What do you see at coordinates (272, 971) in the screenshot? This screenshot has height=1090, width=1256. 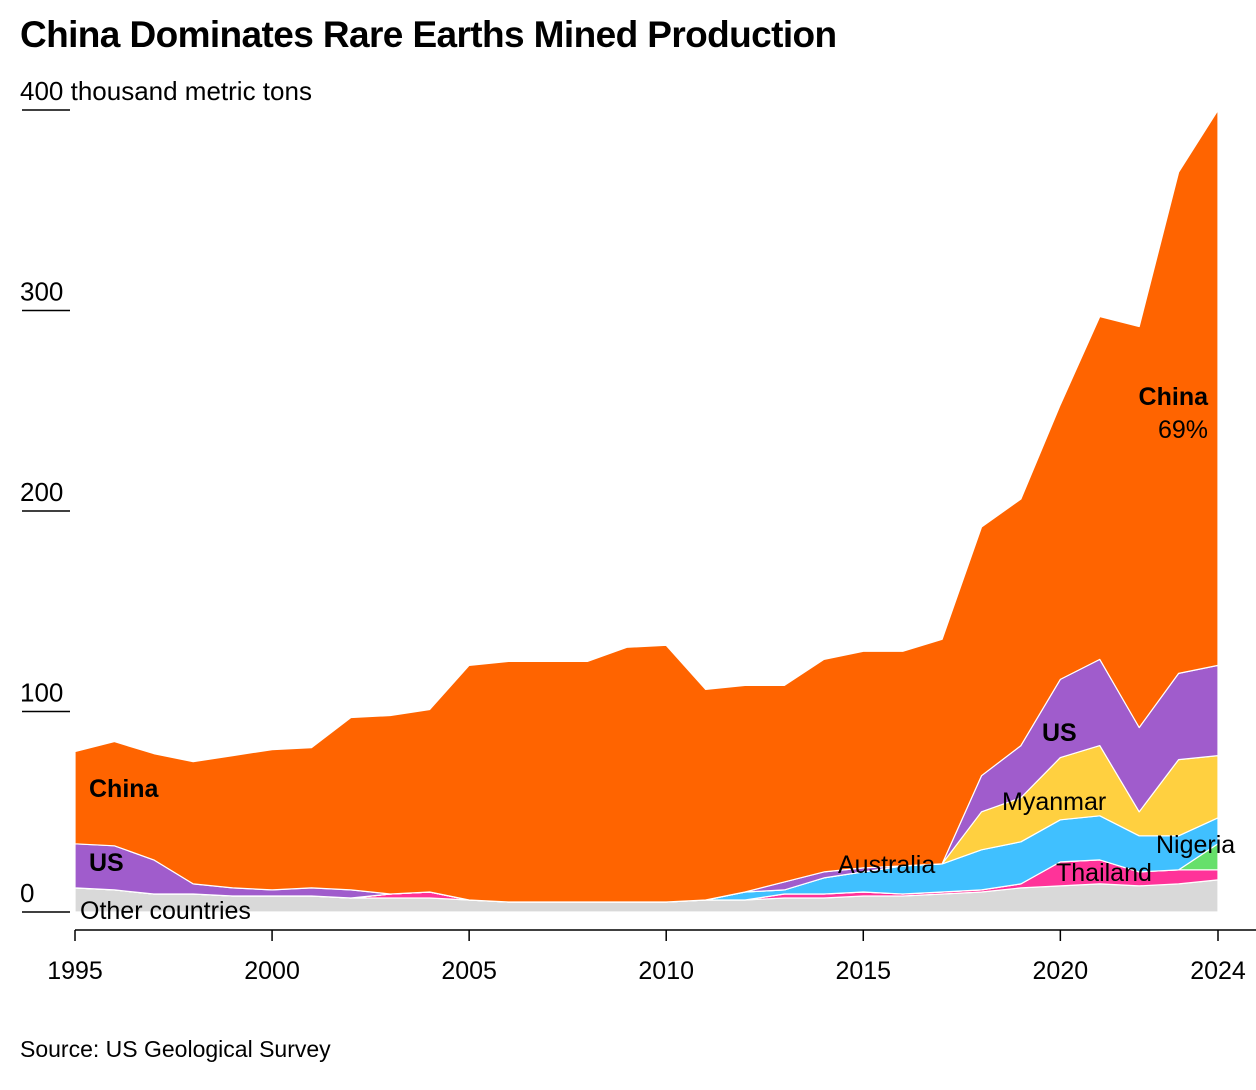 I see `x-tick-label-2000: 2000` at bounding box center [272, 971].